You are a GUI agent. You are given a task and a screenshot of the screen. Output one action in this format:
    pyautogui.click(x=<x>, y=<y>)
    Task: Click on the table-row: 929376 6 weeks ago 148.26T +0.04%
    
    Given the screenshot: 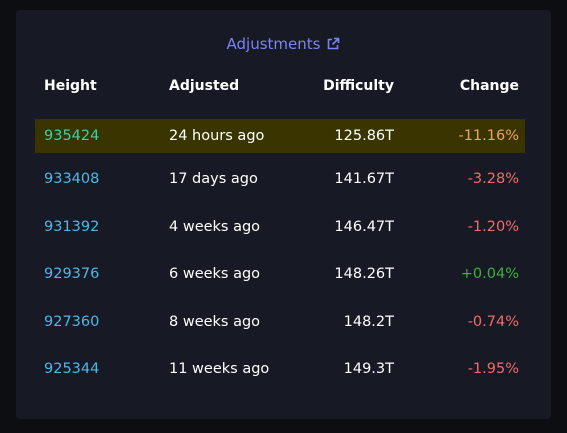 What is the action you would take?
    pyautogui.click(x=280, y=275)
    